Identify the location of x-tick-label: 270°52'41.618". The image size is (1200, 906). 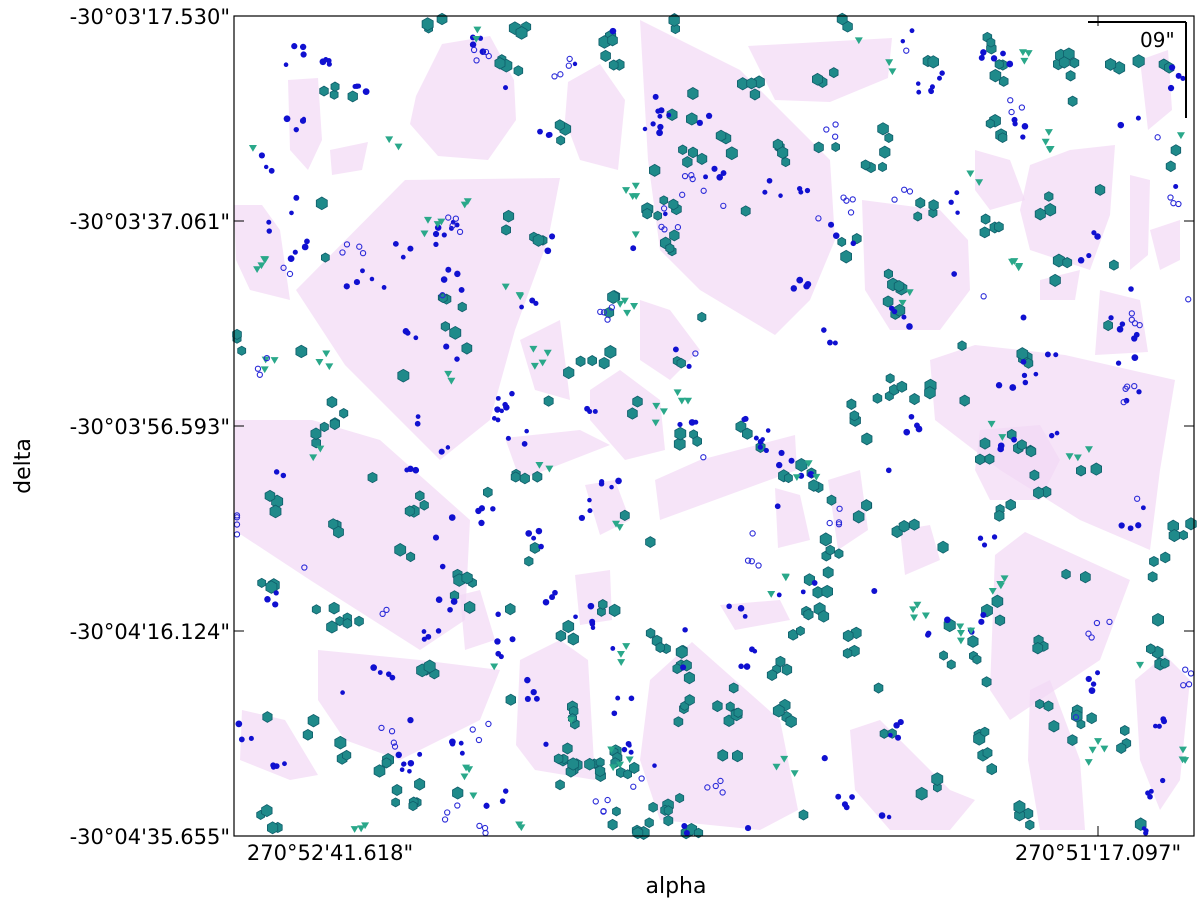
(330, 853).